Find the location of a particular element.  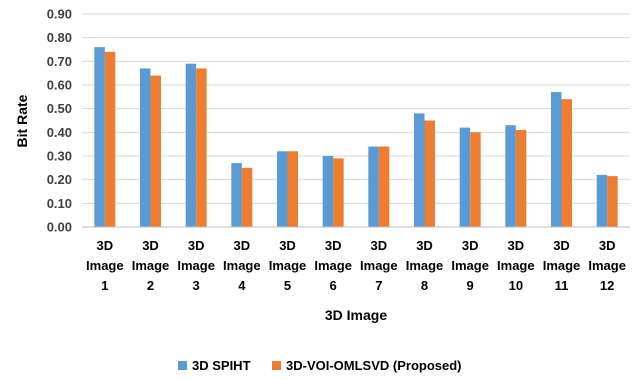

legend-label: 3D-VOI-OMLSVD (Proposed) is located at coordinates (374, 365).